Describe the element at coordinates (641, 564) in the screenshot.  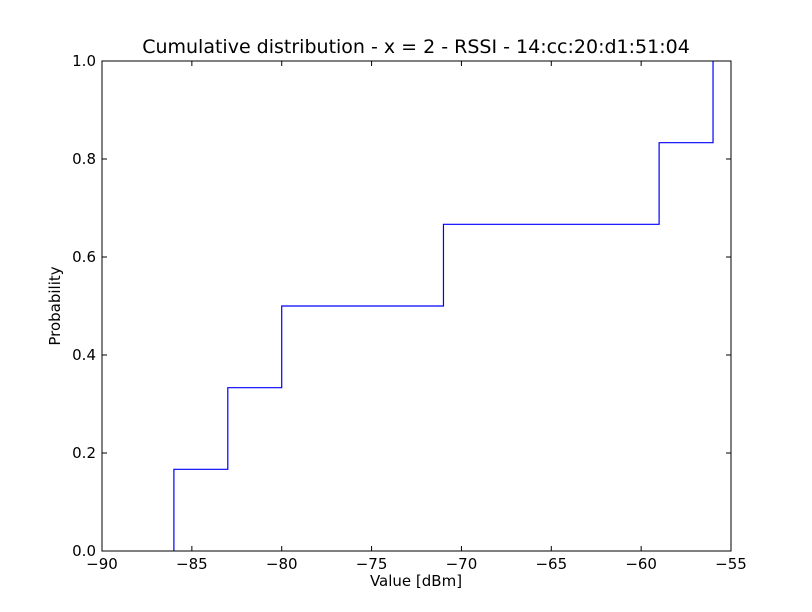
I see `x-tick-label: −60` at that location.